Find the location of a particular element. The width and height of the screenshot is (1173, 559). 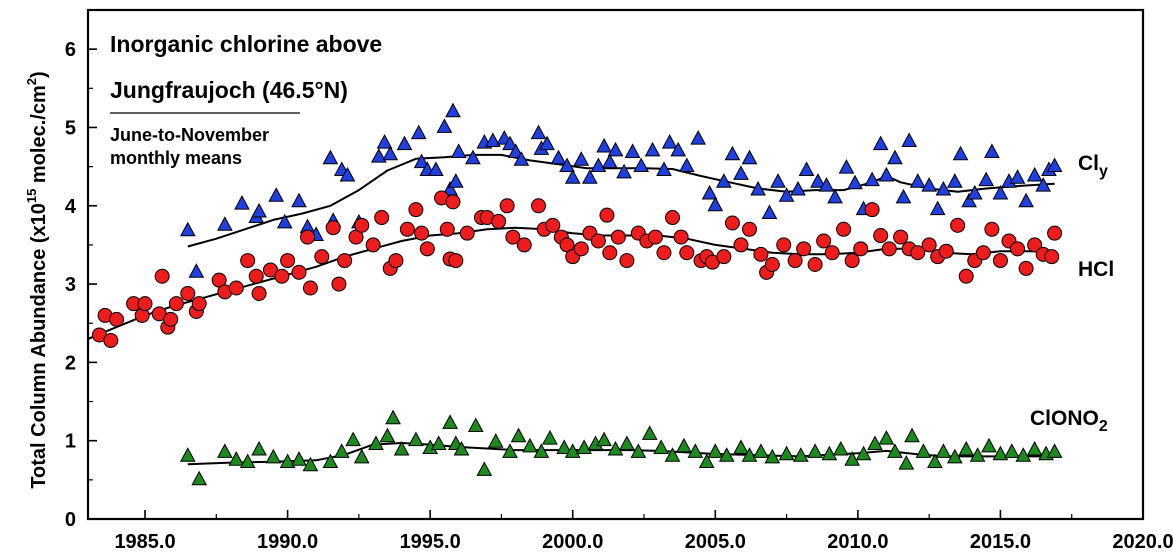

y-tick-label: 2 is located at coordinates (70, 363).